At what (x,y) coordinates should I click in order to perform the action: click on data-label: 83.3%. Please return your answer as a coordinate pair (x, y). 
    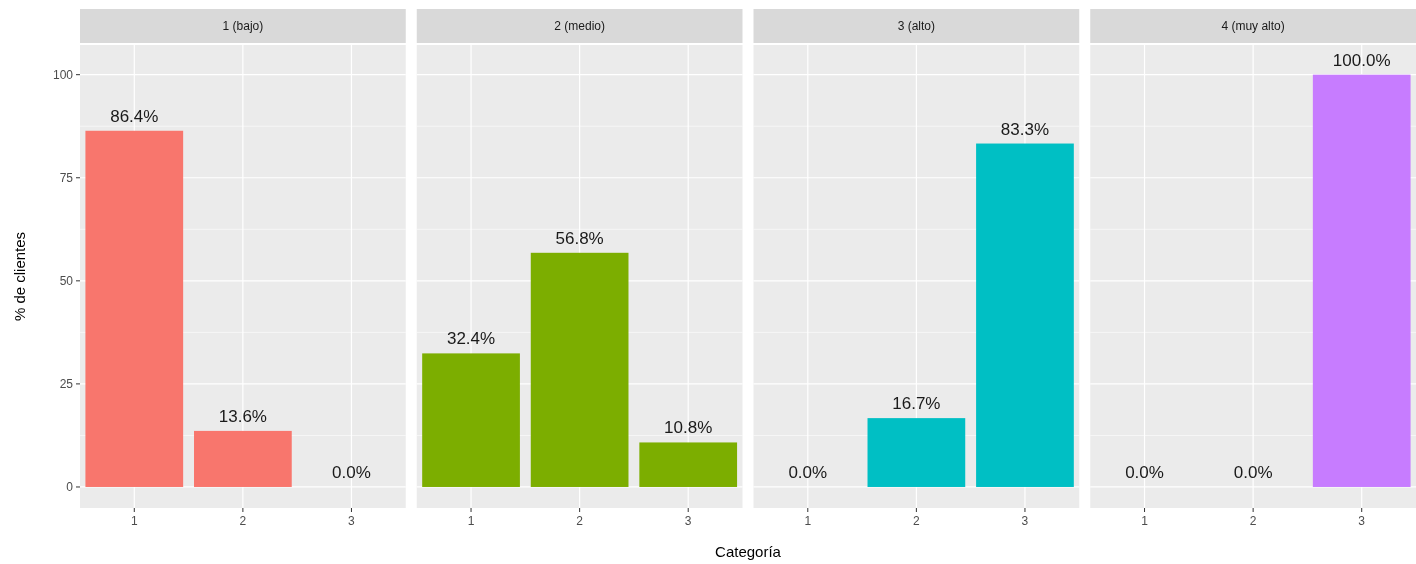
    Looking at the image, I should click on (1025, 129).